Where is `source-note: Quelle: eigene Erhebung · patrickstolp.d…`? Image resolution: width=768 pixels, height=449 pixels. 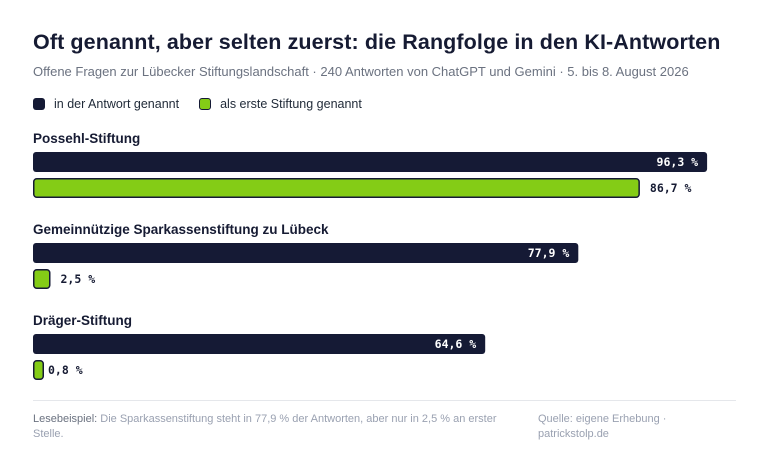
source-note: Quelle: eigene Erhebung · patrickstolp.d… is located at coordinates (602, 426).